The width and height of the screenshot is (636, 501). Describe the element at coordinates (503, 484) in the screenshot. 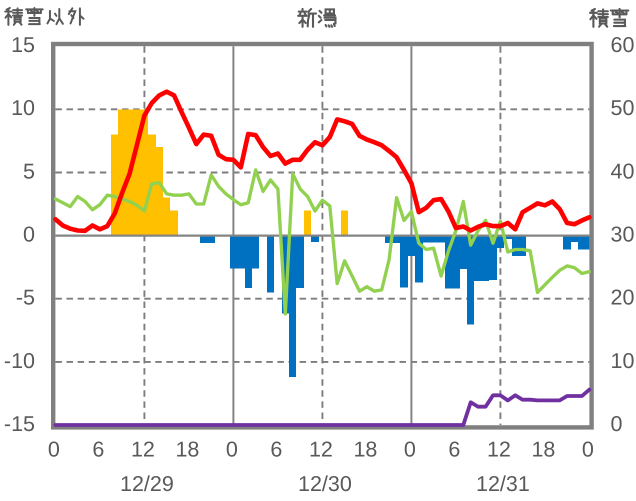

I see `svg-text: 12/31` at that location.